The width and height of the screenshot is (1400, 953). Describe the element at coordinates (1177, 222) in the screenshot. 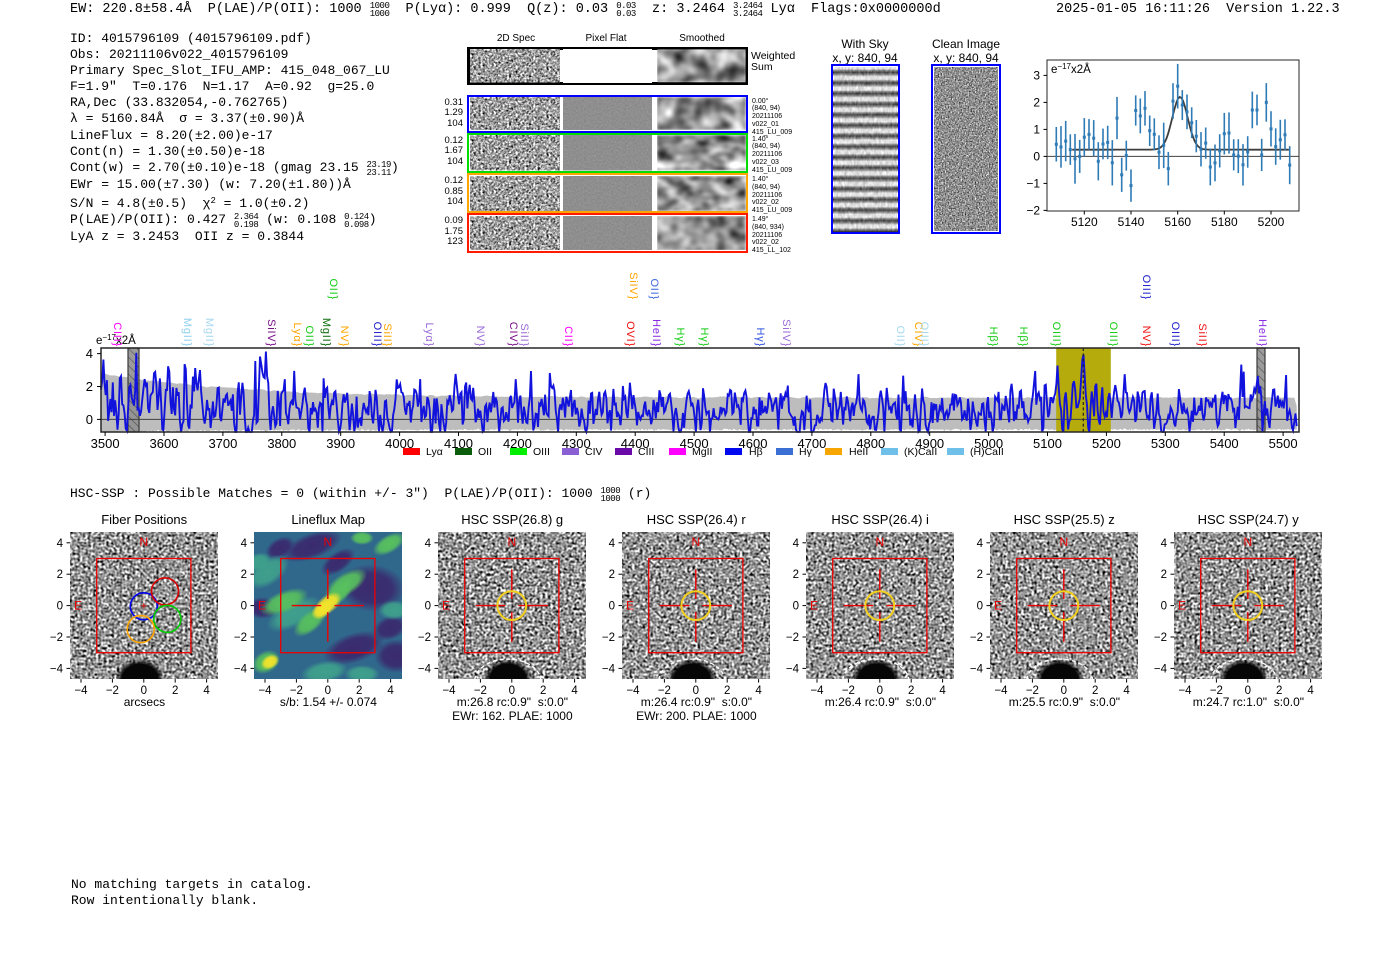

I see `svg-text: 5160` at that location.